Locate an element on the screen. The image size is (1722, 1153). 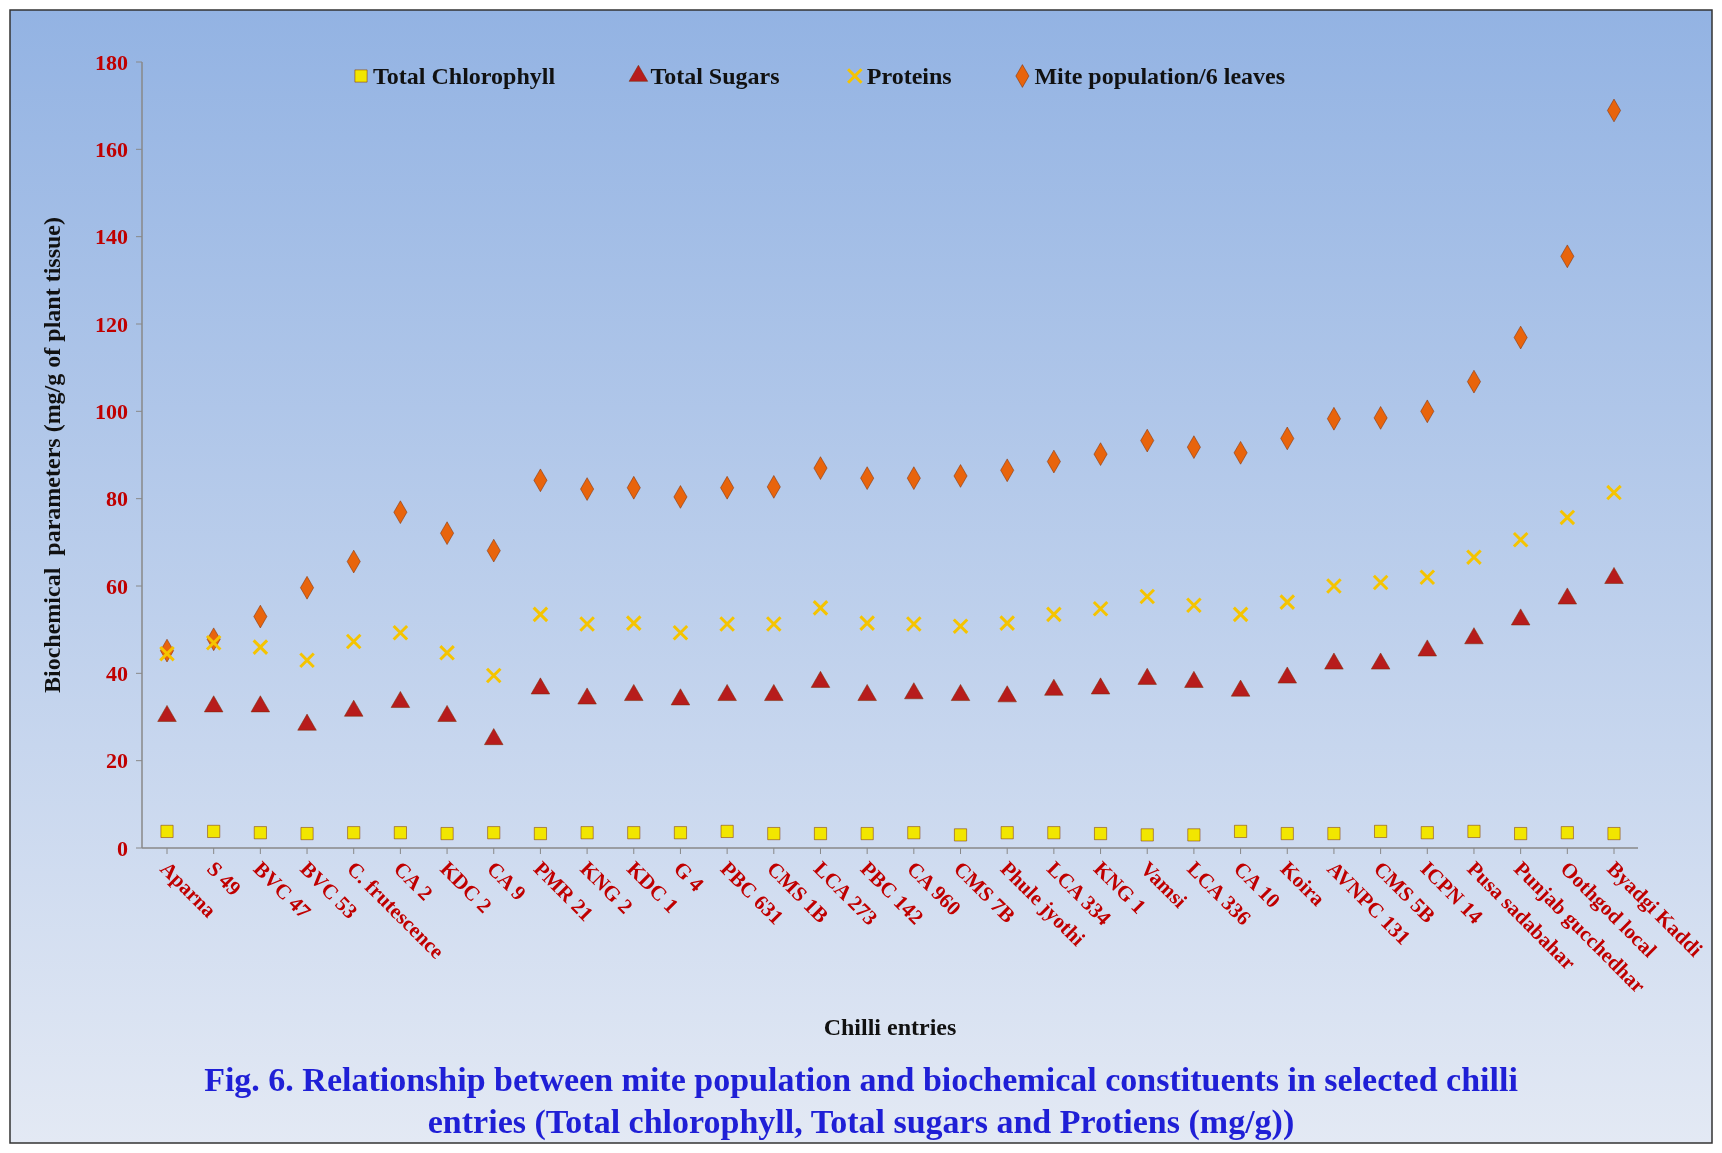
y-tick-label: 120 is located at coordinates (111, 324).